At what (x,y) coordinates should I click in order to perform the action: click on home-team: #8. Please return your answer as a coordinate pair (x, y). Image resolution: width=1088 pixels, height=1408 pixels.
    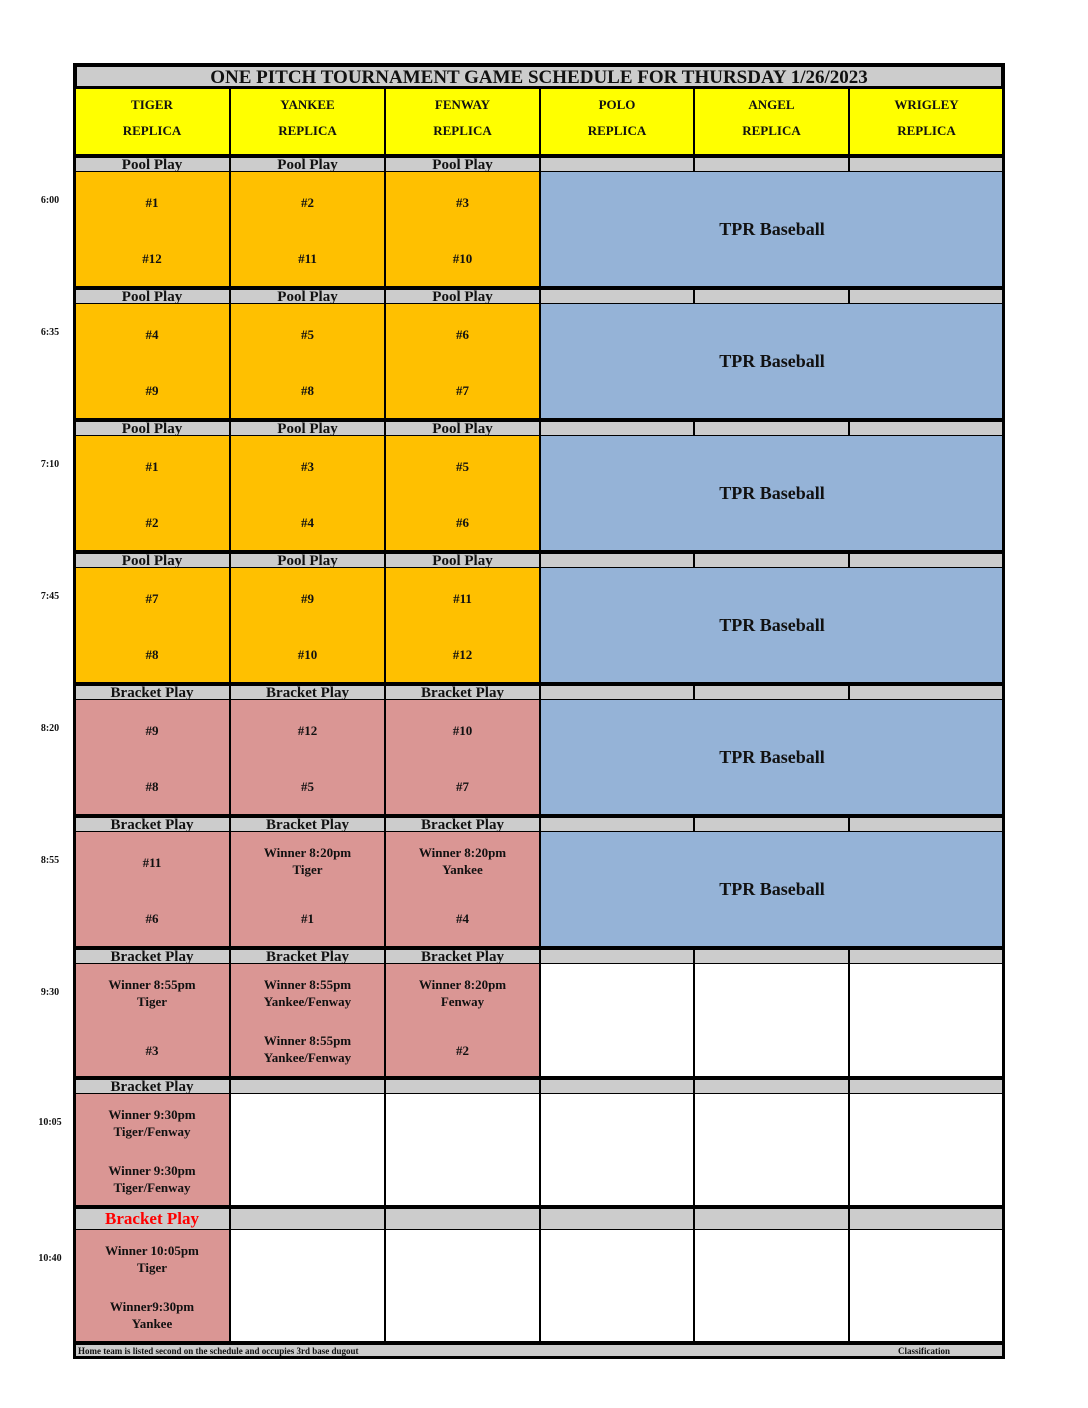
    Looking at the image, I should click on (152, 654).